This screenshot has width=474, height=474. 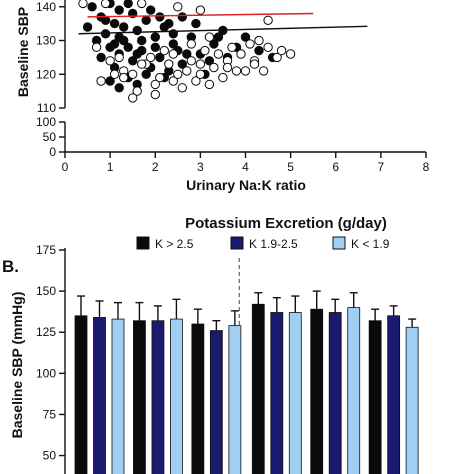 I want to click on x-tick-label: 4, so click(x=245, y=167).